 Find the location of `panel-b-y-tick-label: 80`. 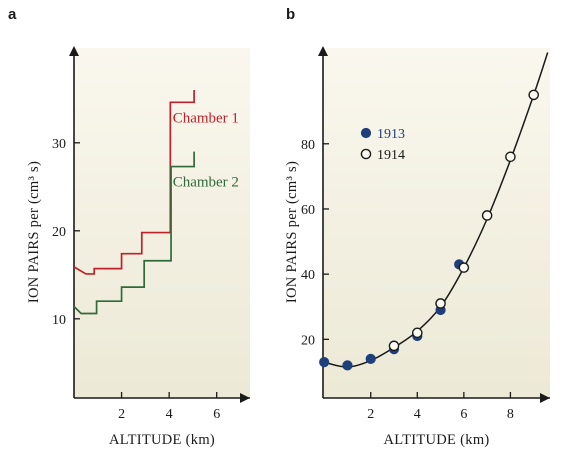

panel-b-y-tick-label: 80 is located at coordinates (308, 145).